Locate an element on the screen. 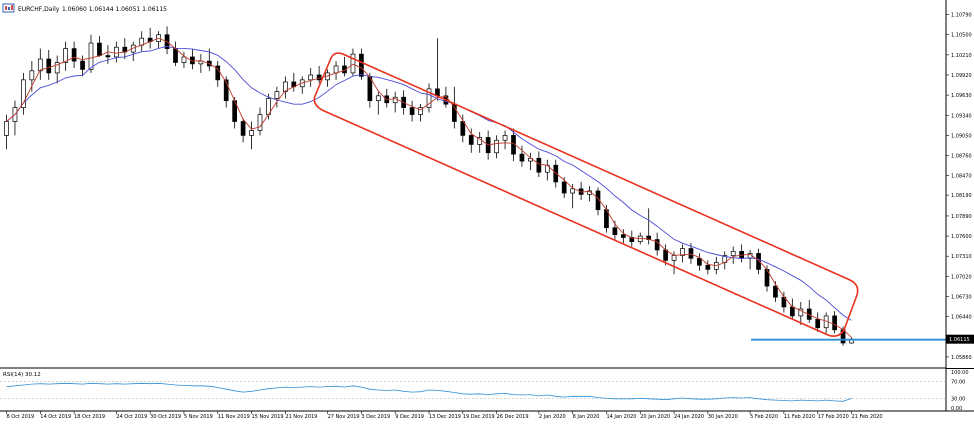 This screenshot has height=424, width=974. price-scale-label: 1.07890 is located at coordinates (961, 217).